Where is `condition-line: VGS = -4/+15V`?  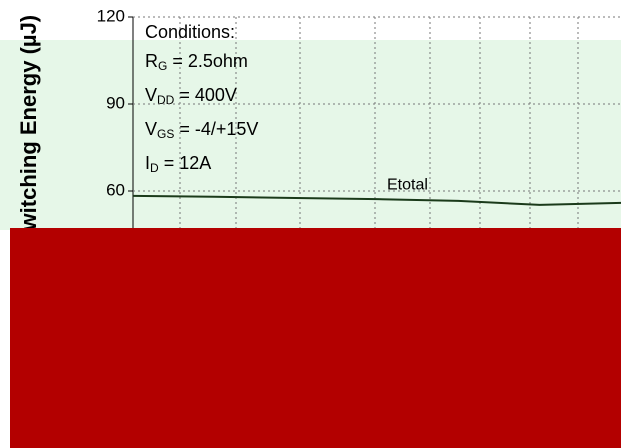
condition-line: VGS = -4/+15V is located at coordinates (201, 130).